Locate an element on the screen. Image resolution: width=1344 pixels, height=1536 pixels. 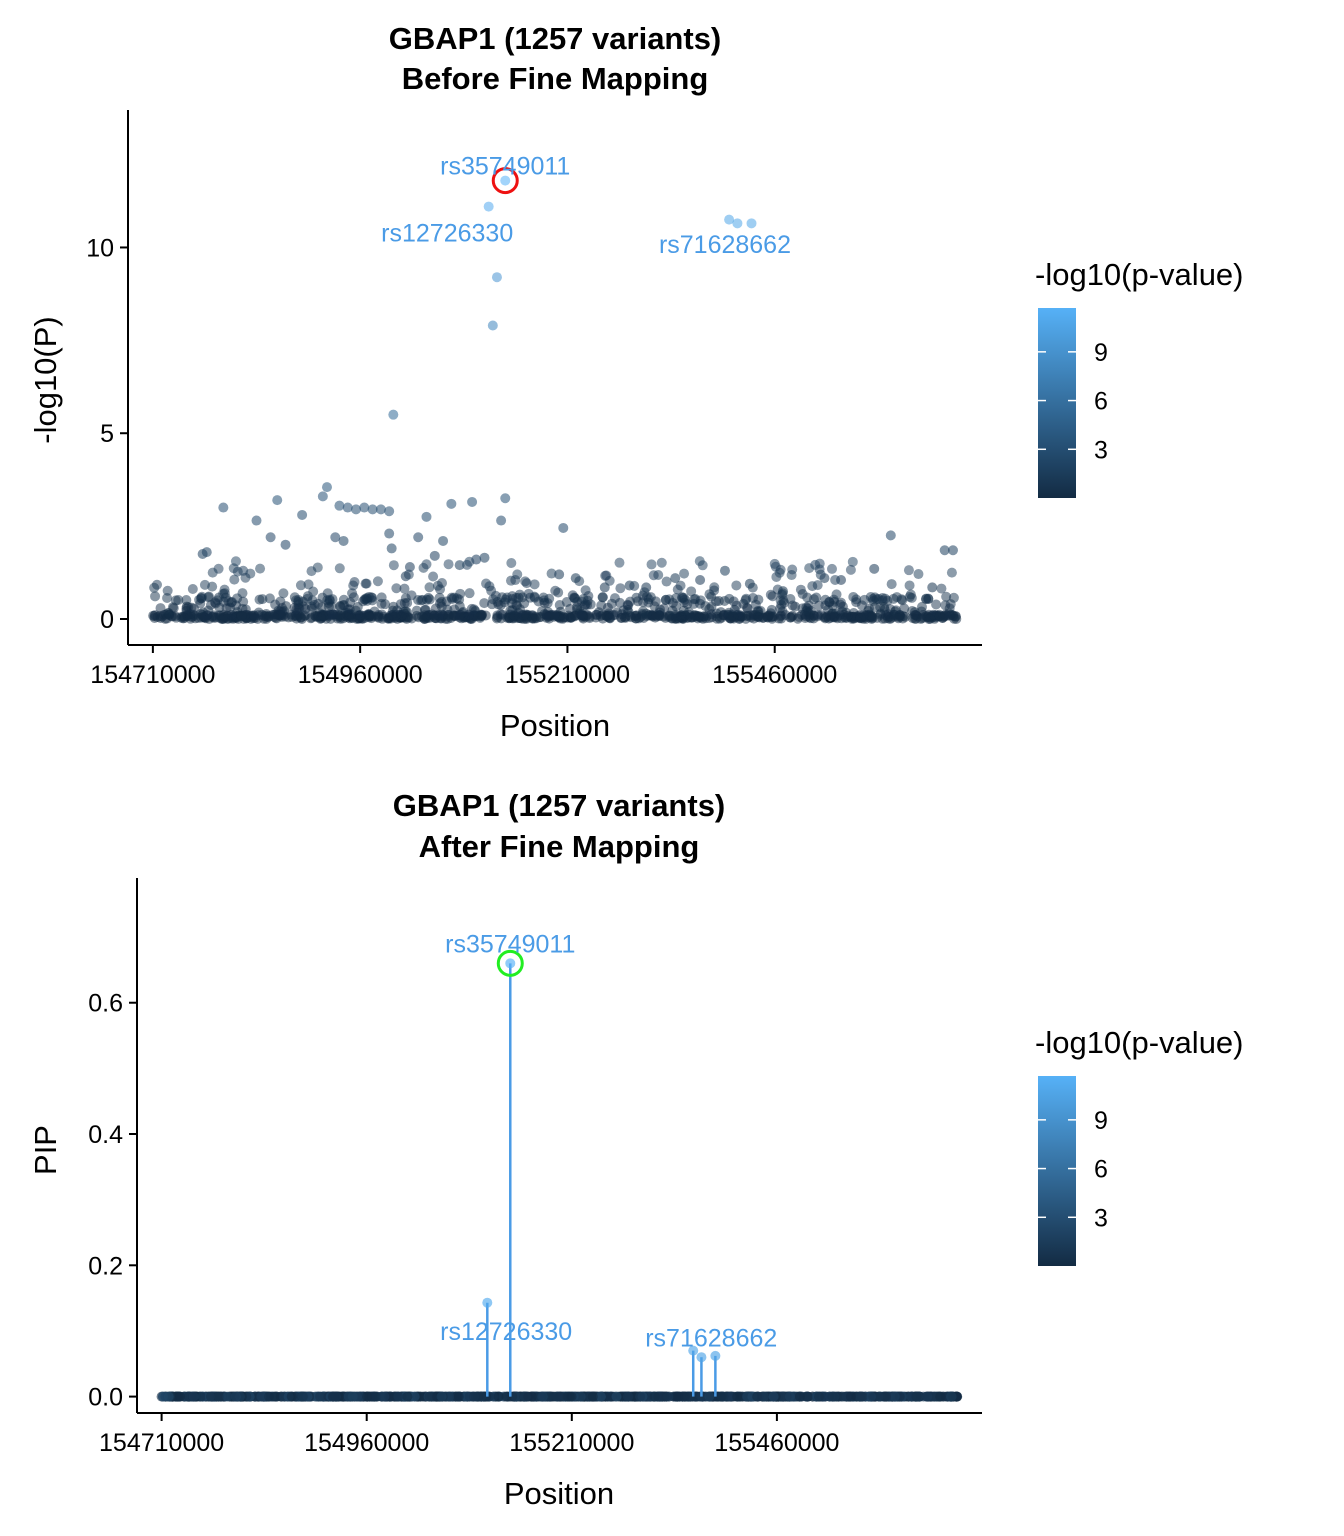
y-tick-label: 0.0 is located at coordinates (105, 1398).